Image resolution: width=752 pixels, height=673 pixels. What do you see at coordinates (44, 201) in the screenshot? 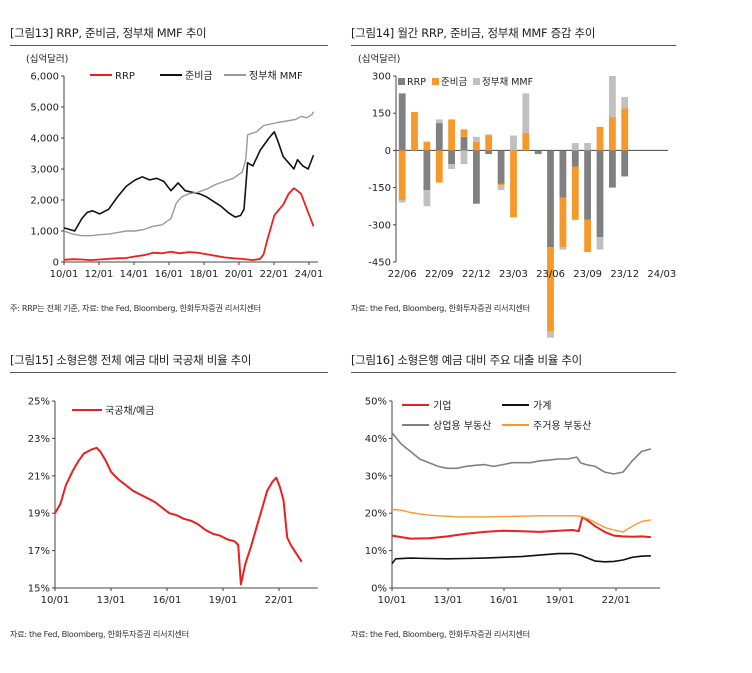
I see `y-tick-label: 2,000` at bounding box center [44, 201].